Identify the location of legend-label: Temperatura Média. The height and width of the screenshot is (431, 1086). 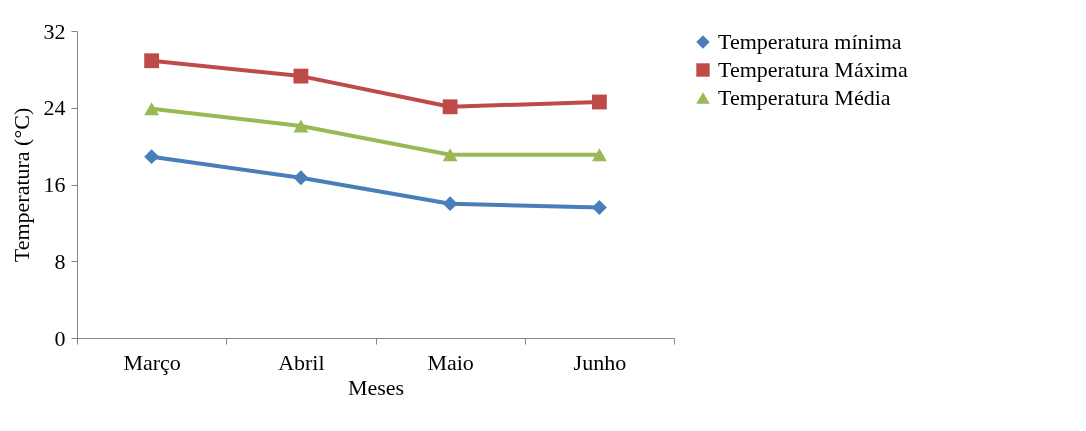
(804, 97).